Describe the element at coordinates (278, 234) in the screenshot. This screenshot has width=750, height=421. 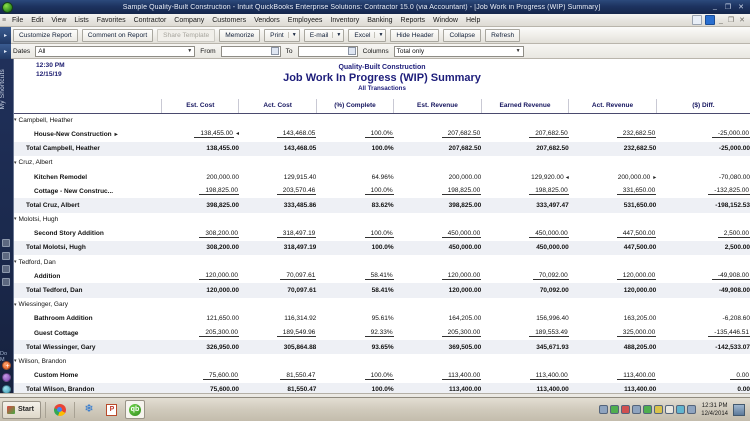
I see `row-cell: 318,497.19` at that location.